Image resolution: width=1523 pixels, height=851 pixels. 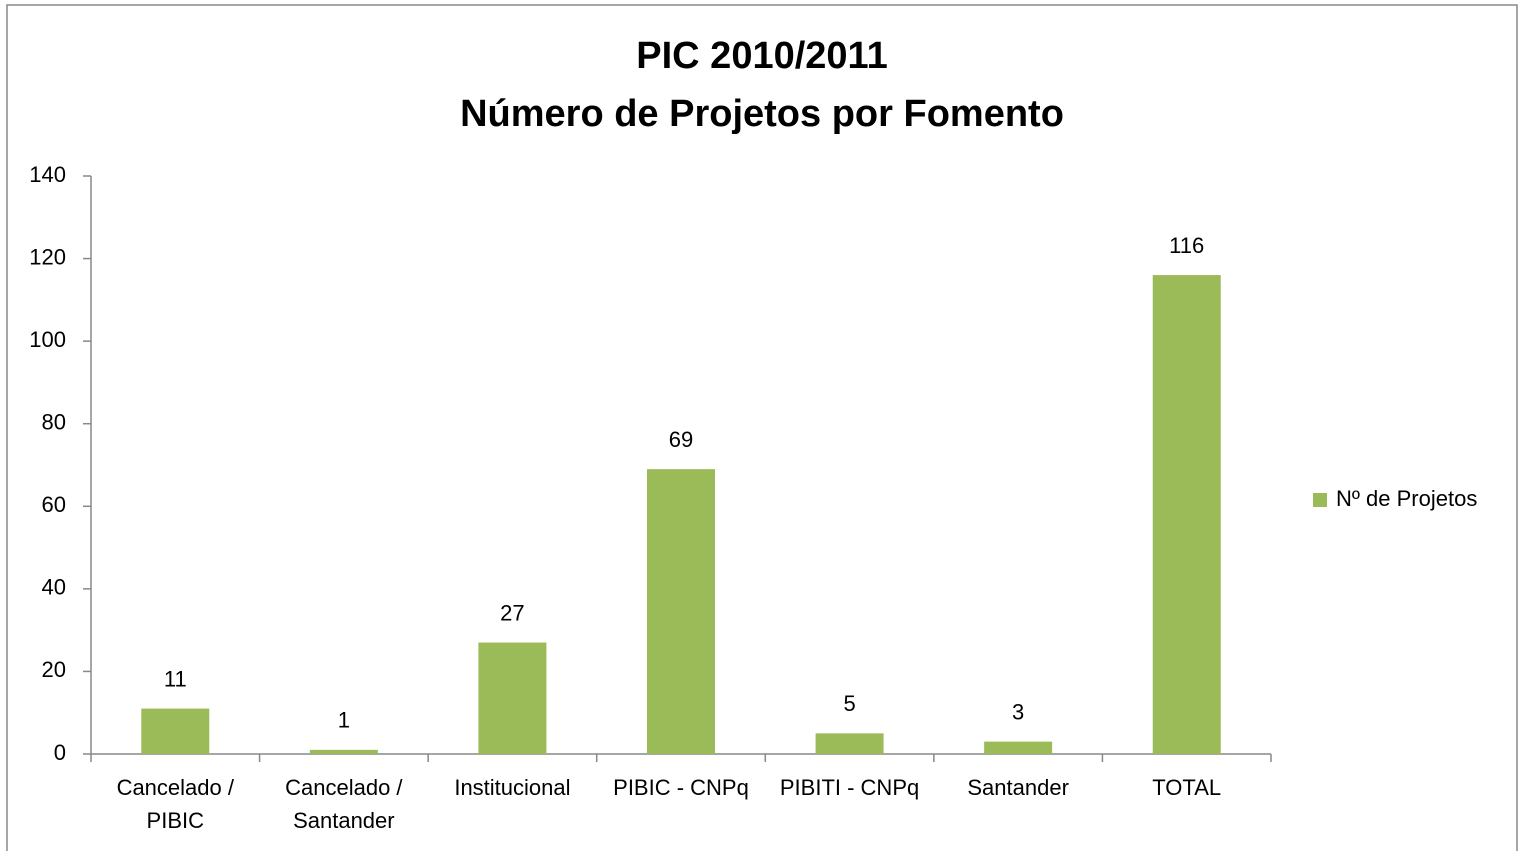 What do you see at coordinates (175, 804) in the screenshot?
I see `x-tick-label: Cancelado / PIBIC` at bounding box center [175, 804].